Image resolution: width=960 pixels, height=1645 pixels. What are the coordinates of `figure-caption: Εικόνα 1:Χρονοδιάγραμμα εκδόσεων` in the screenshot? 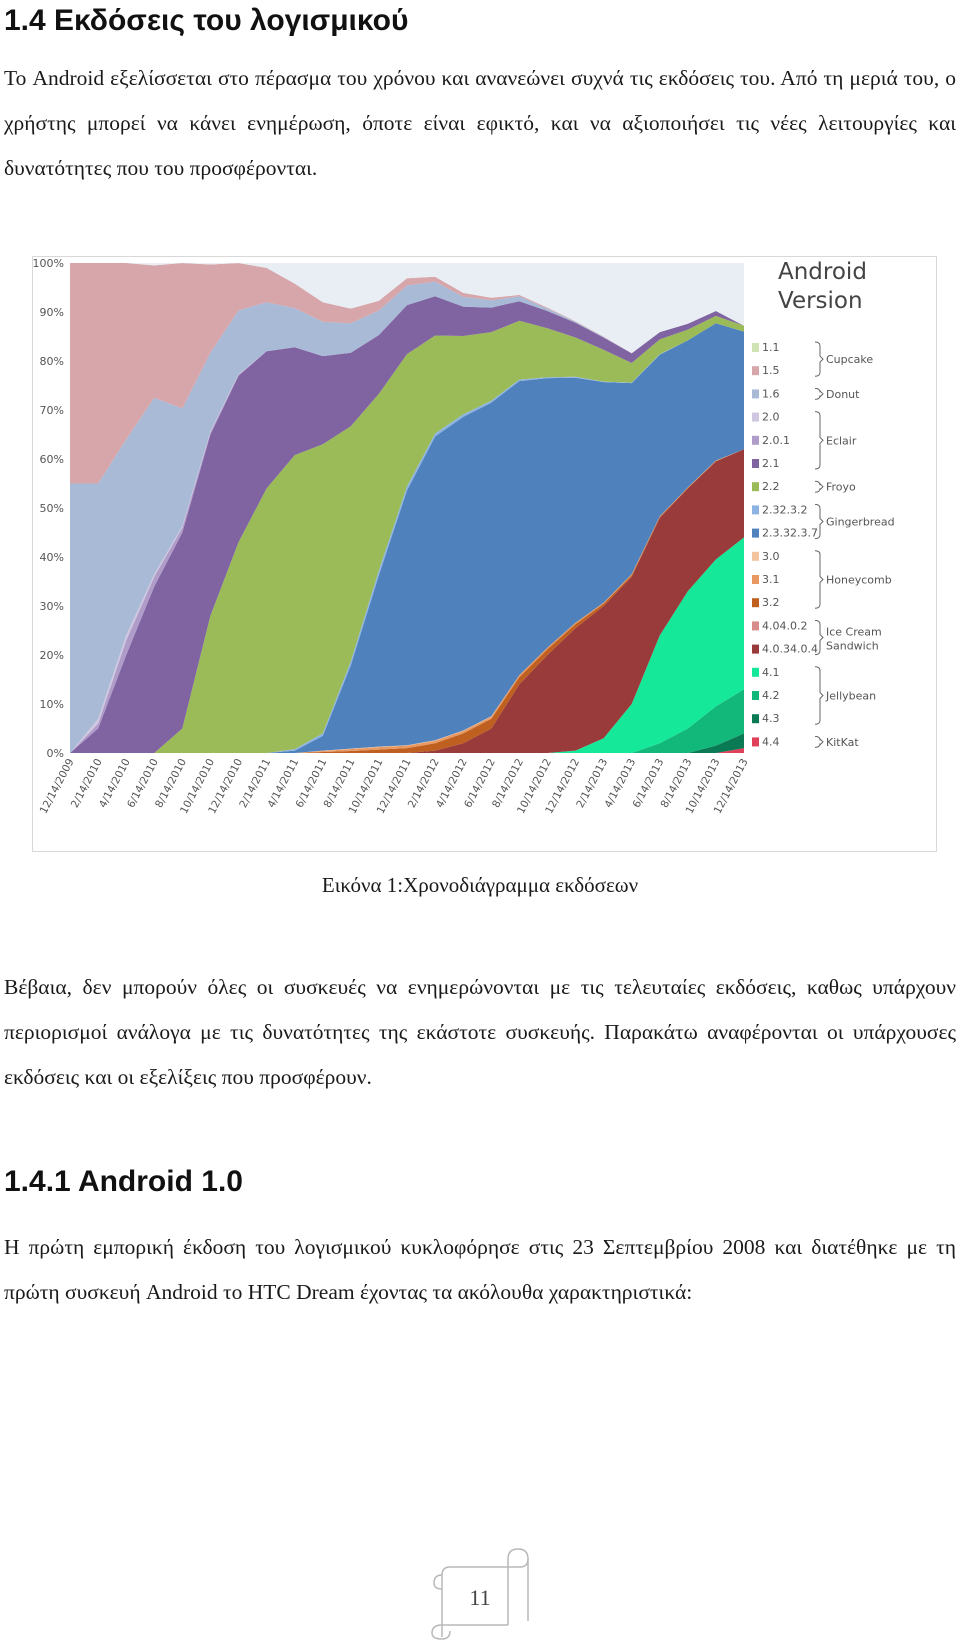 It's located at (480, 885).